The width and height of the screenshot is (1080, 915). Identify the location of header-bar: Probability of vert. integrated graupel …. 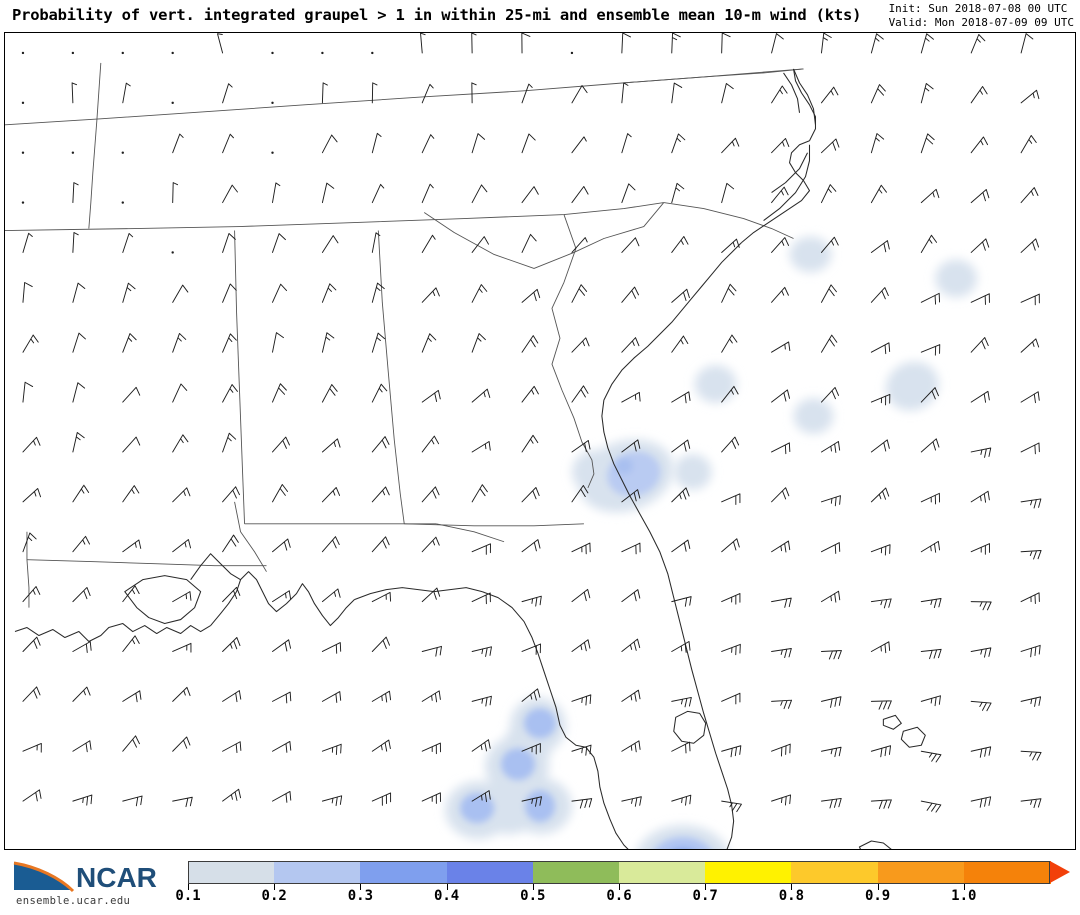
(540, 16).